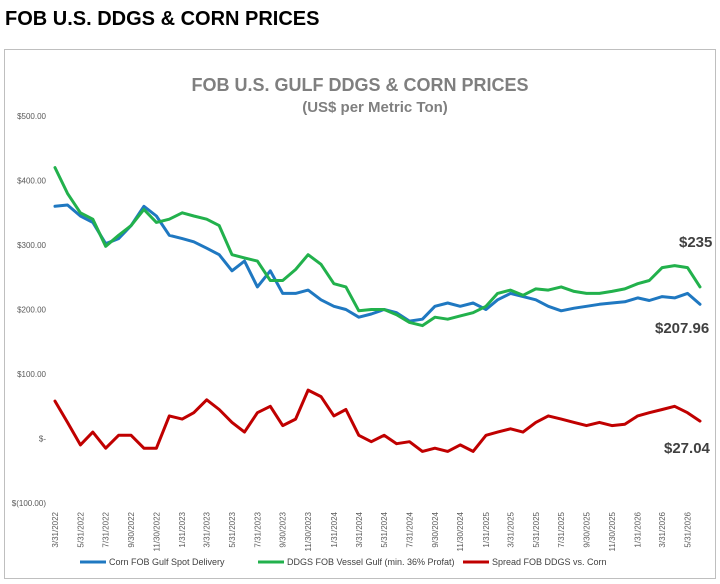  I want to click on x-tick-label: 1/31/2025, so click(486, 529).